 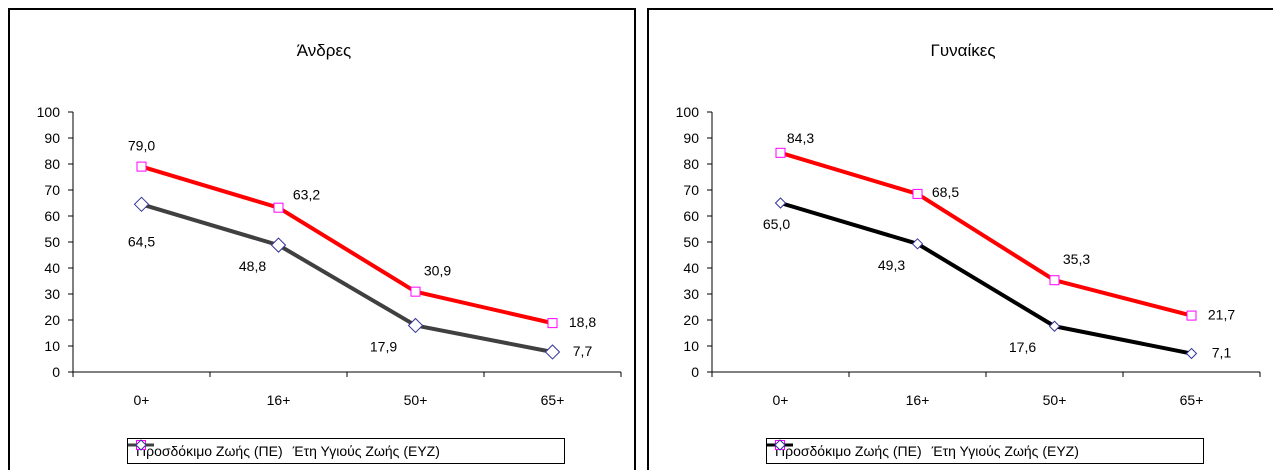 What do you see at coordinates (945, 192) in the screenshot?
I see `data-label: 68,5` at bounding box center [945, 192].